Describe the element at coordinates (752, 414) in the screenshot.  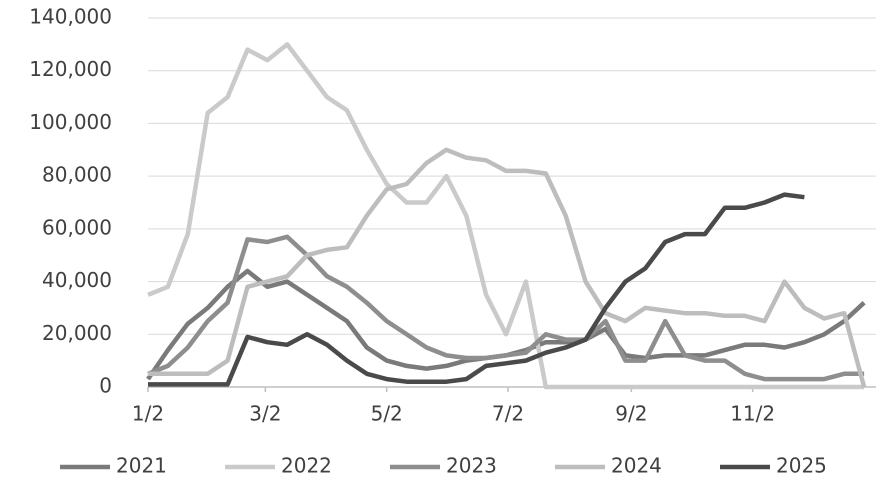
I see `x-tick-label: 11/2` at that location.